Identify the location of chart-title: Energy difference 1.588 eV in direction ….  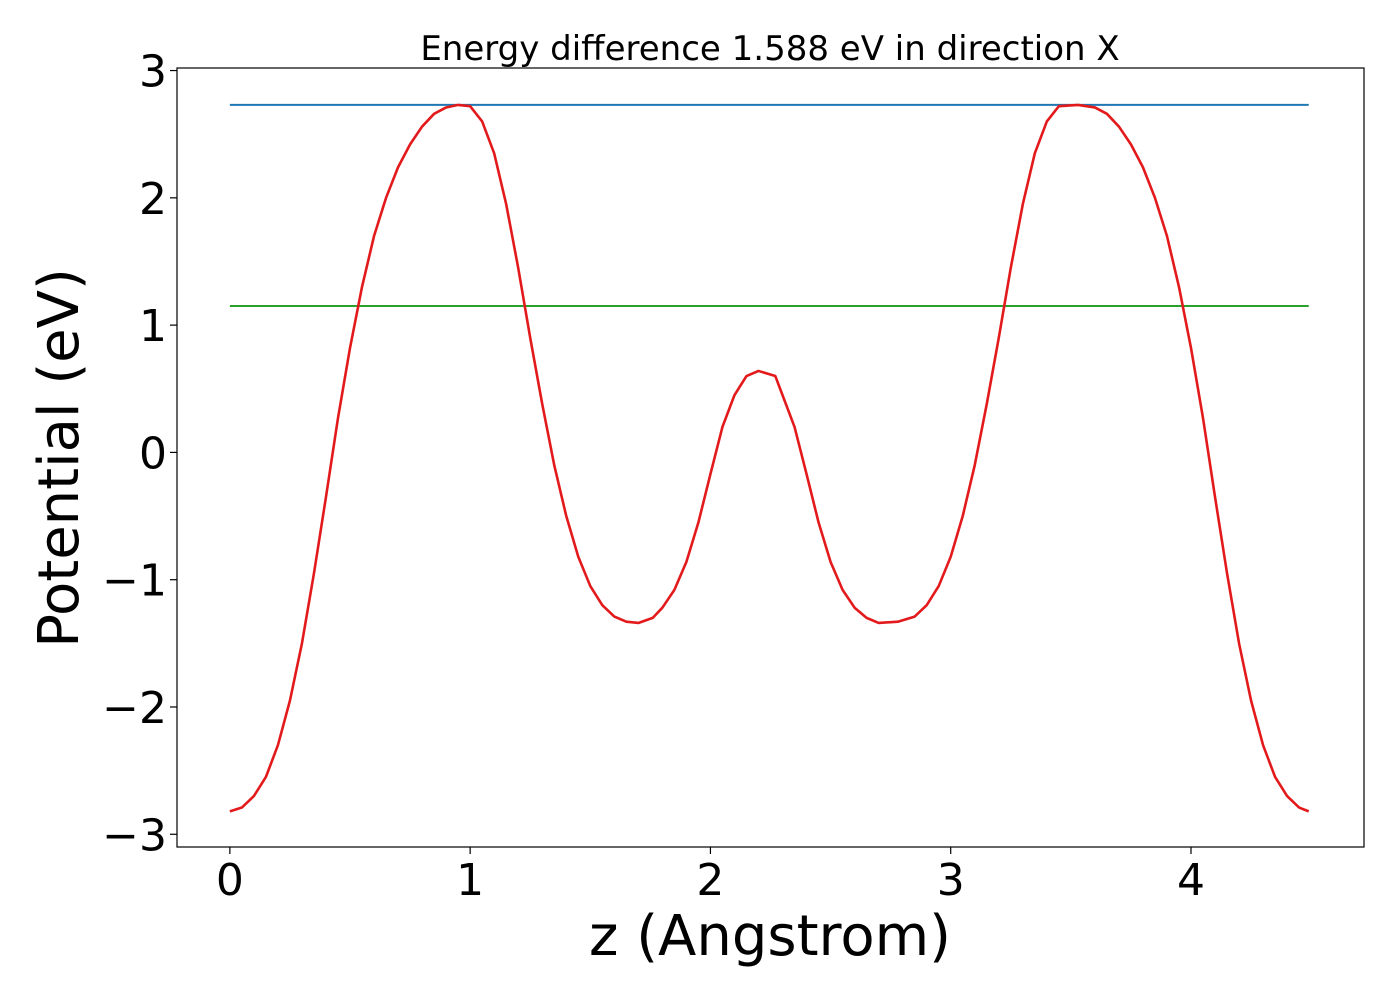
(769, 49).